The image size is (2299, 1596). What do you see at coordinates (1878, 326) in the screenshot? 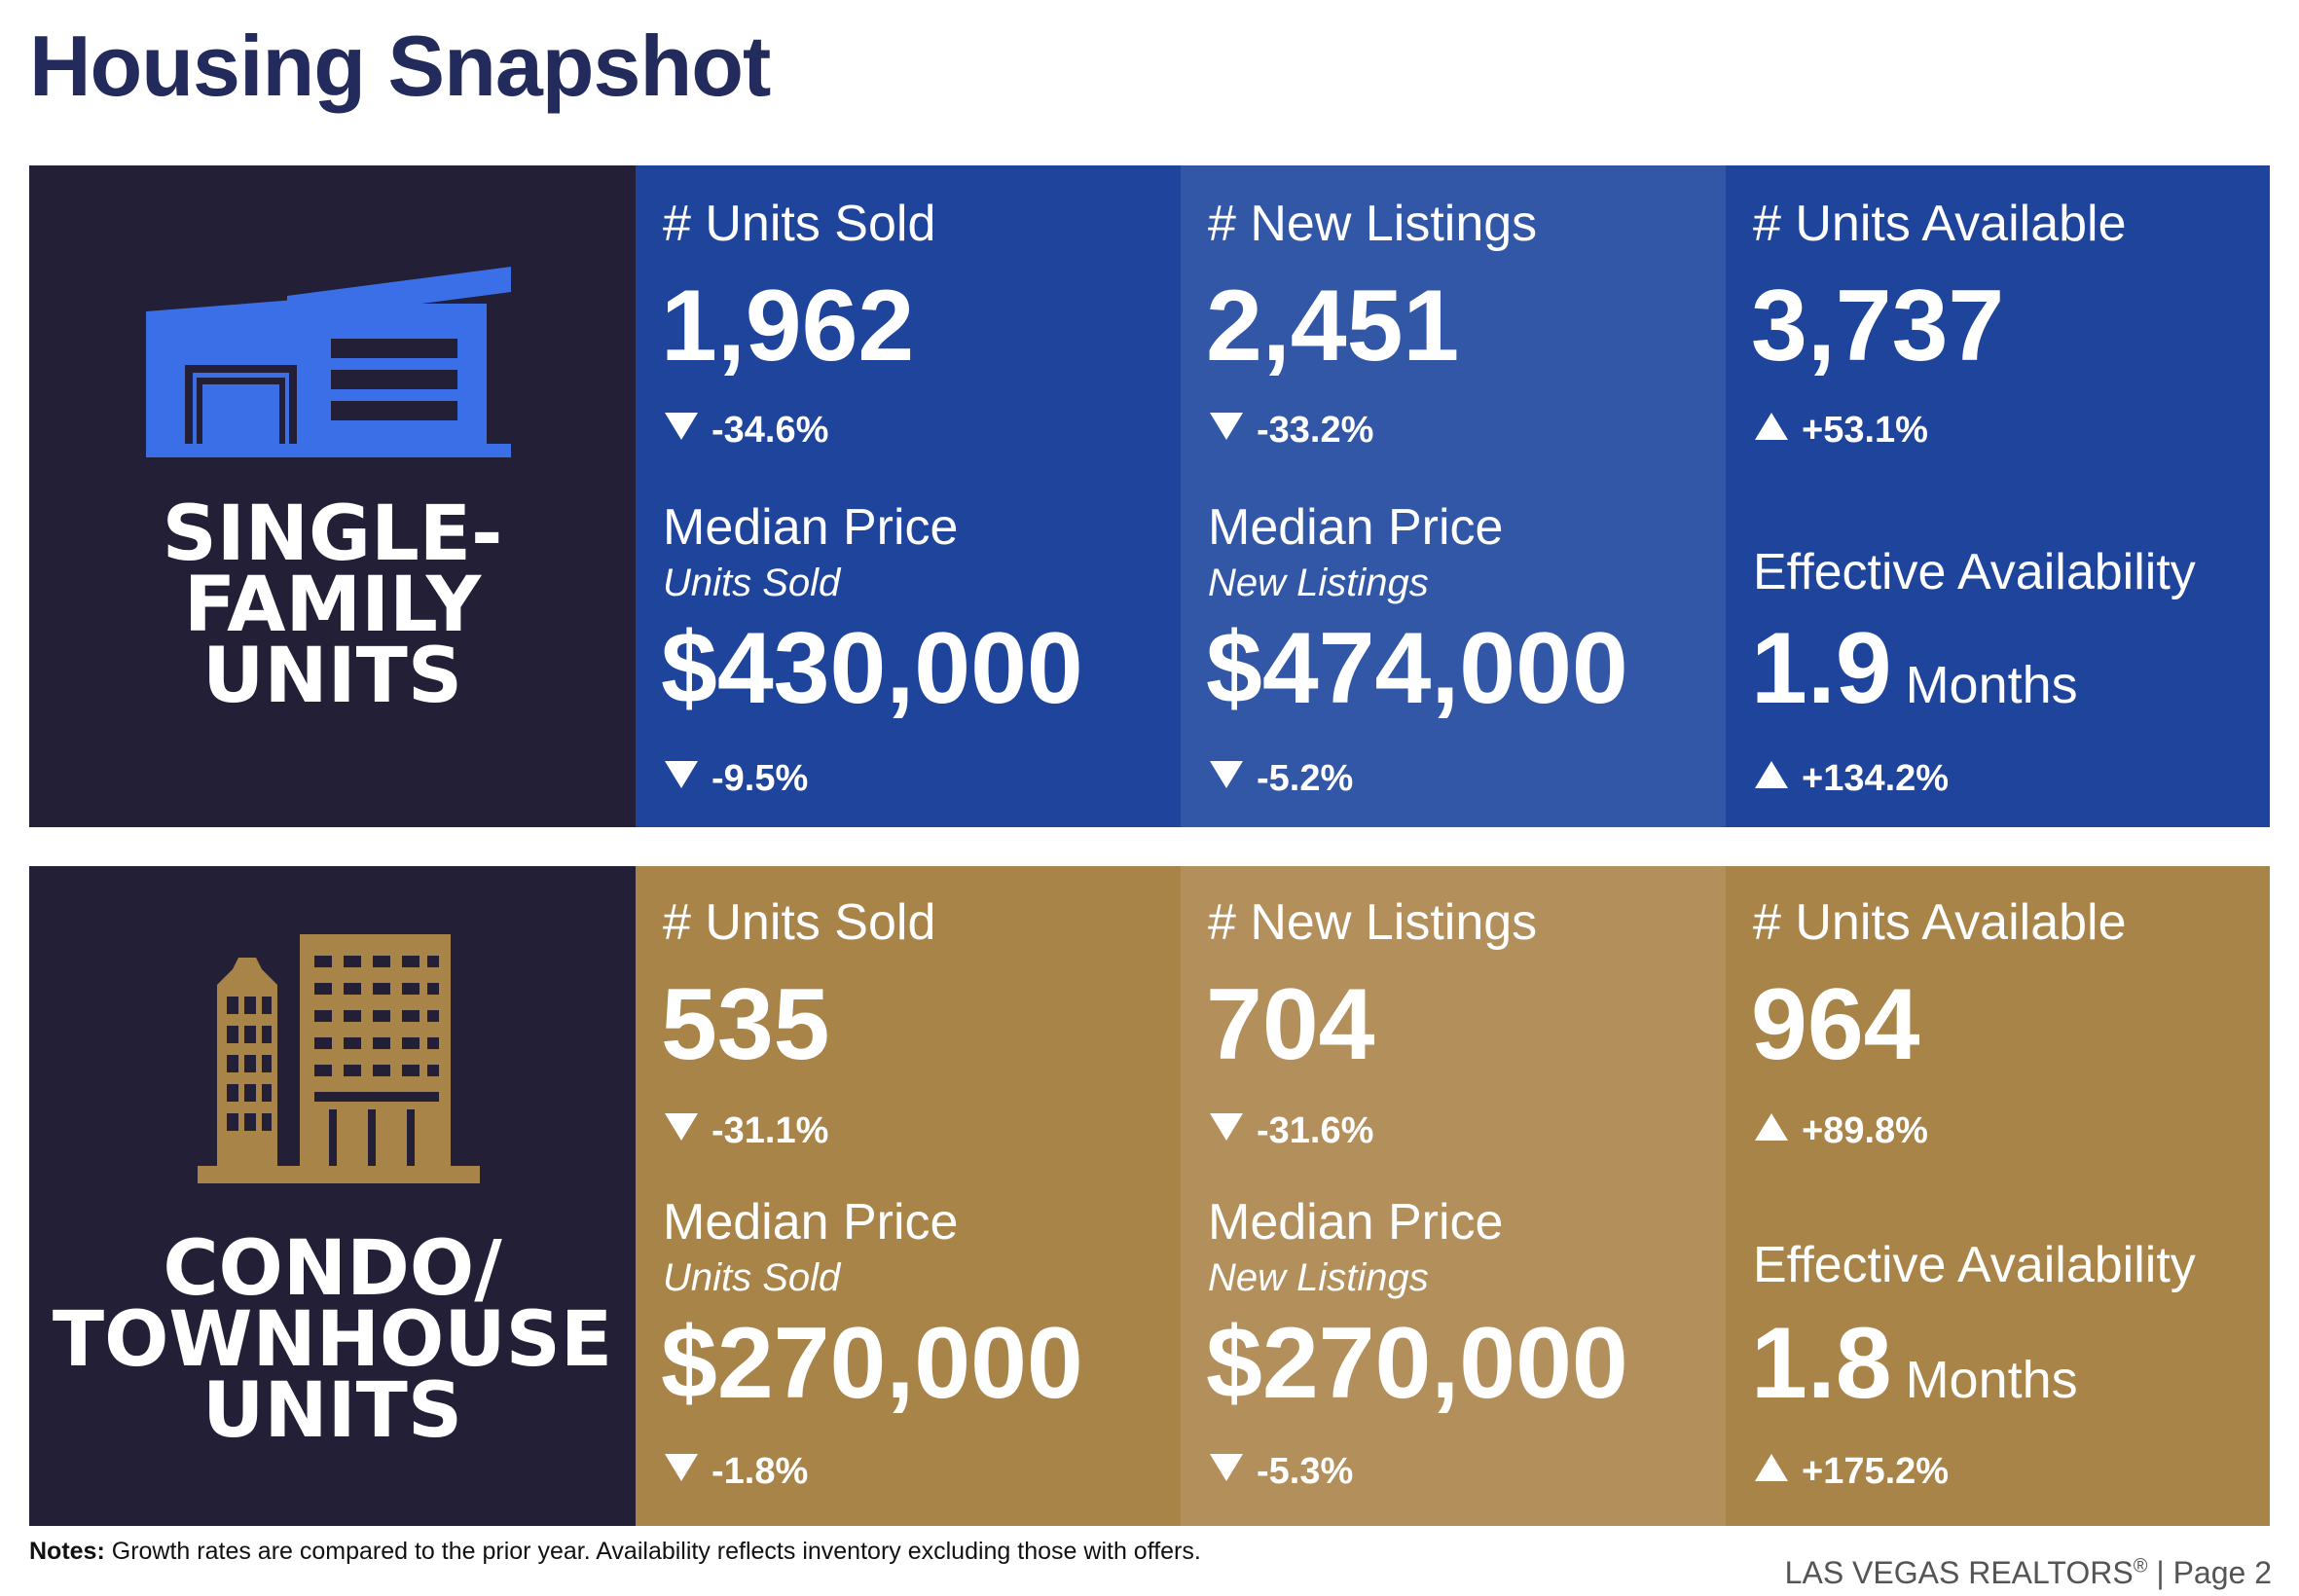
I see `units-available-value: 3,737` at bounding box center [1878, 326].